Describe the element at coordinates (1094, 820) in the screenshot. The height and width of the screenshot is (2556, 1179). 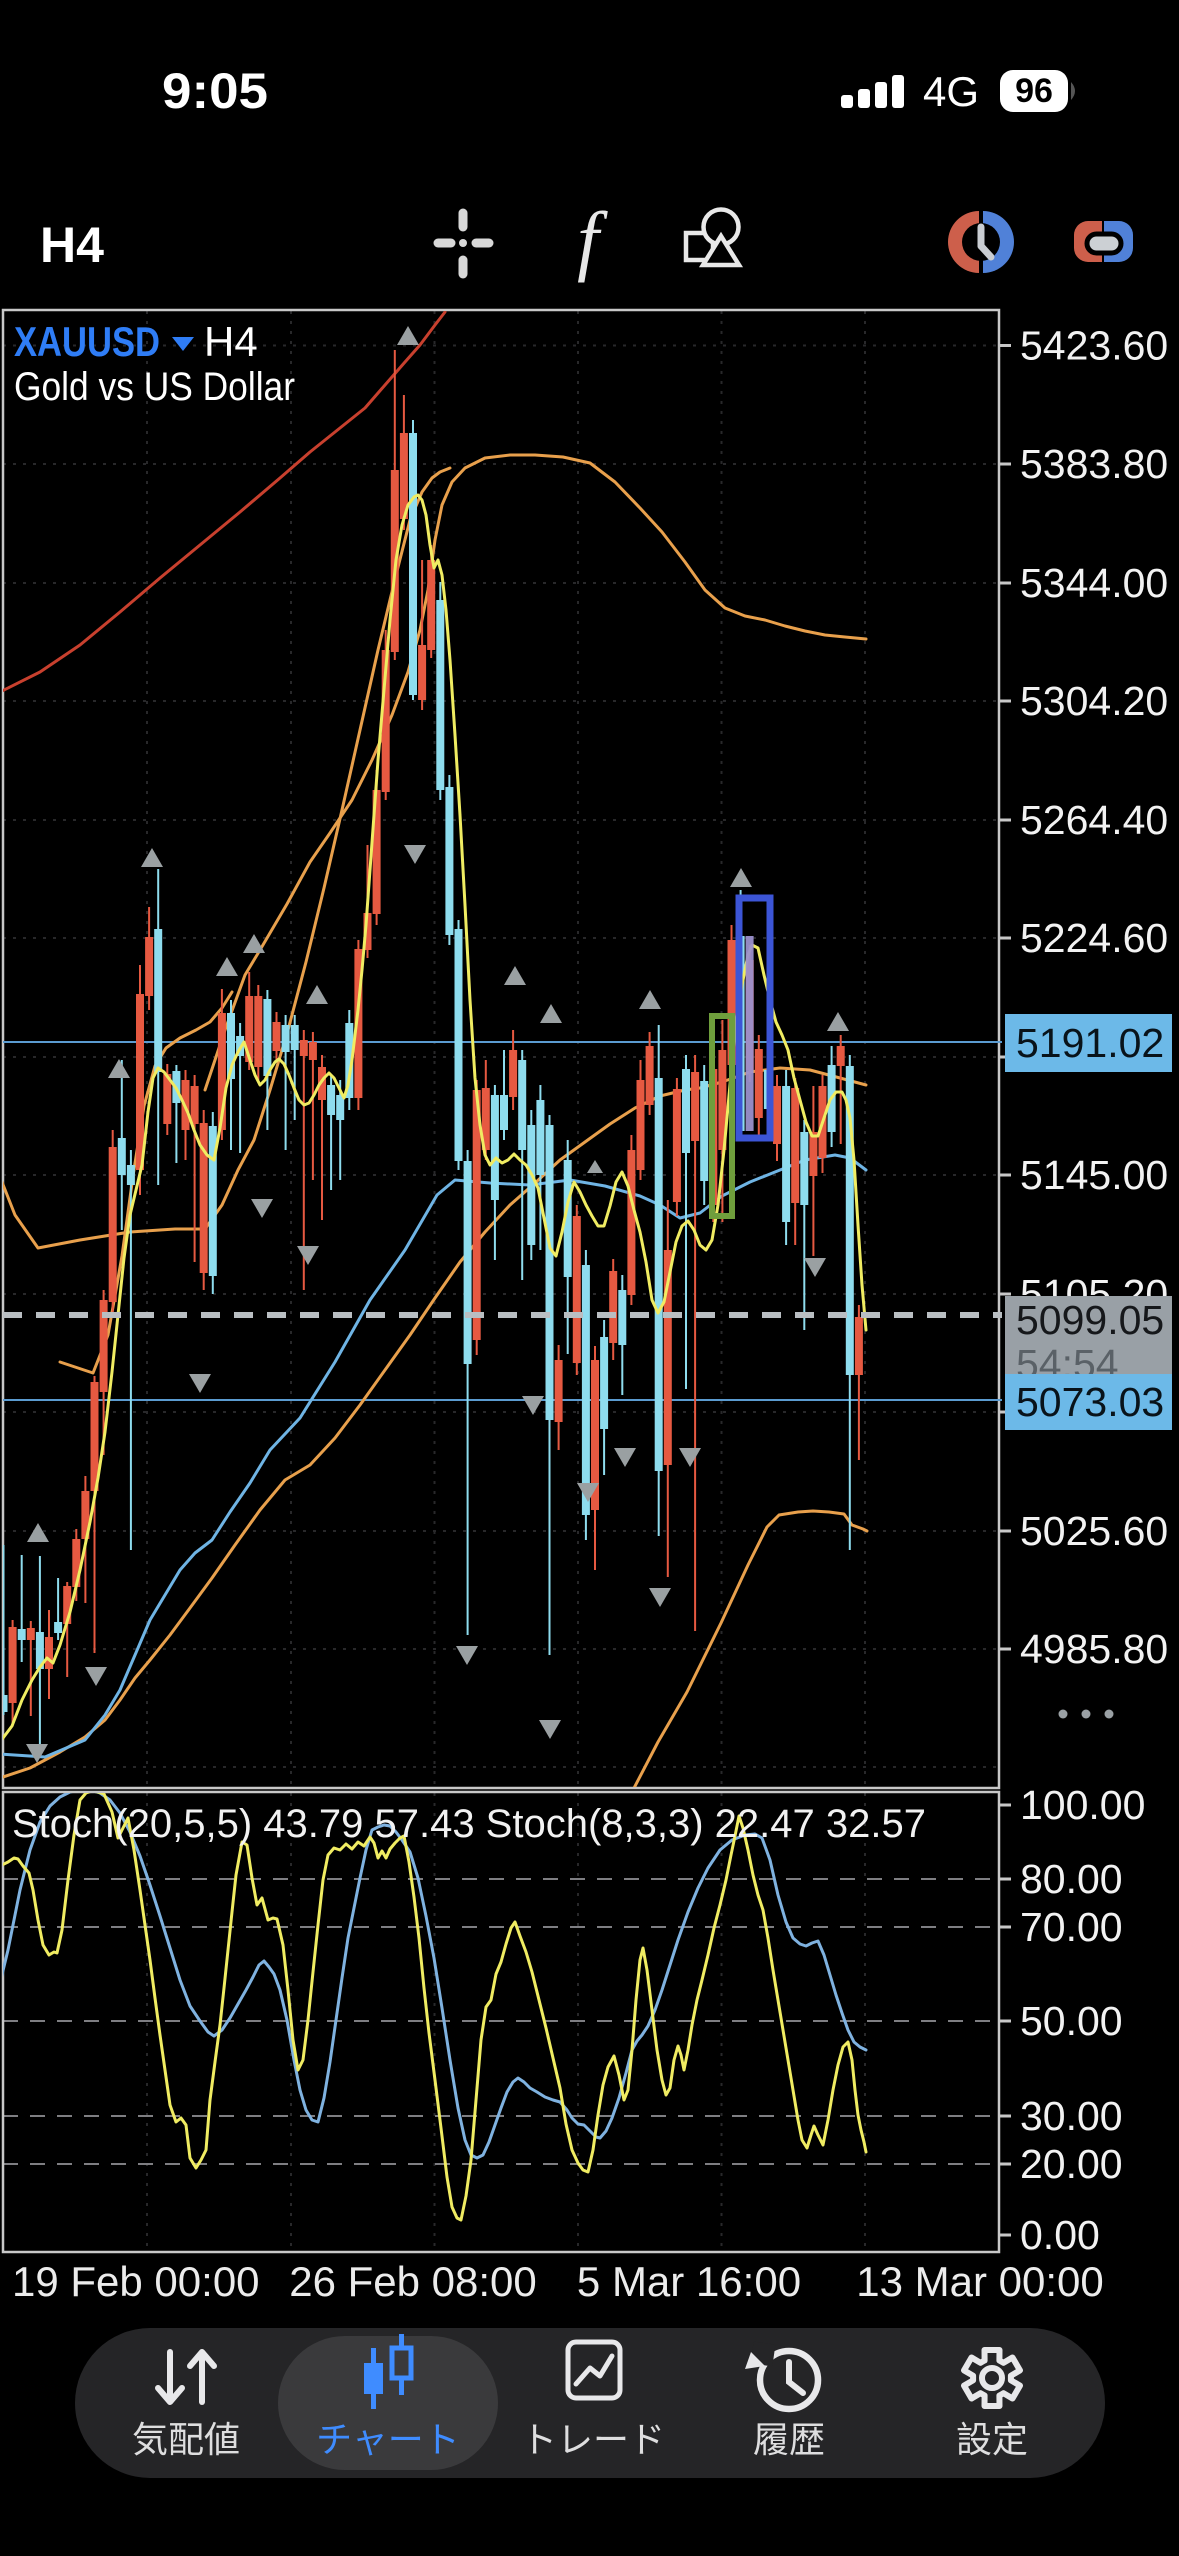
I see `svg-text: 5264.40` at that location.